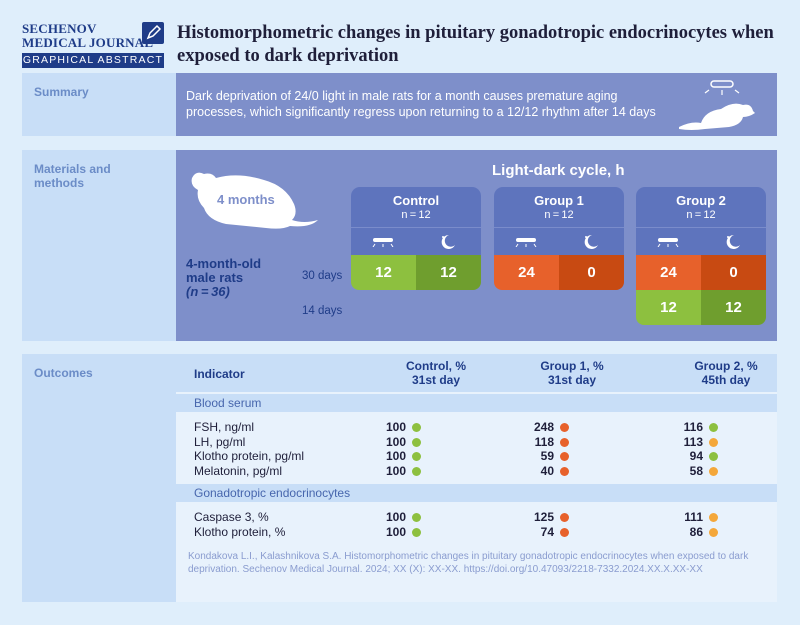  What do you see at coordinates (215, 277) in the screenshot?
I see `male-rats-line-2: male rats` at bounding box center [215, 277].